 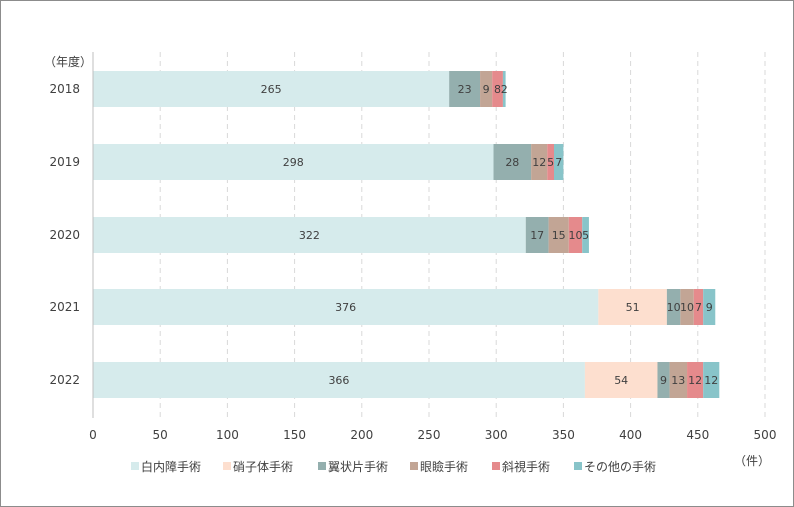 What do you see at coordinates (697, 435) in the screenshot?
I see `x-tick-label: 450` at bounding box center [697, 435].